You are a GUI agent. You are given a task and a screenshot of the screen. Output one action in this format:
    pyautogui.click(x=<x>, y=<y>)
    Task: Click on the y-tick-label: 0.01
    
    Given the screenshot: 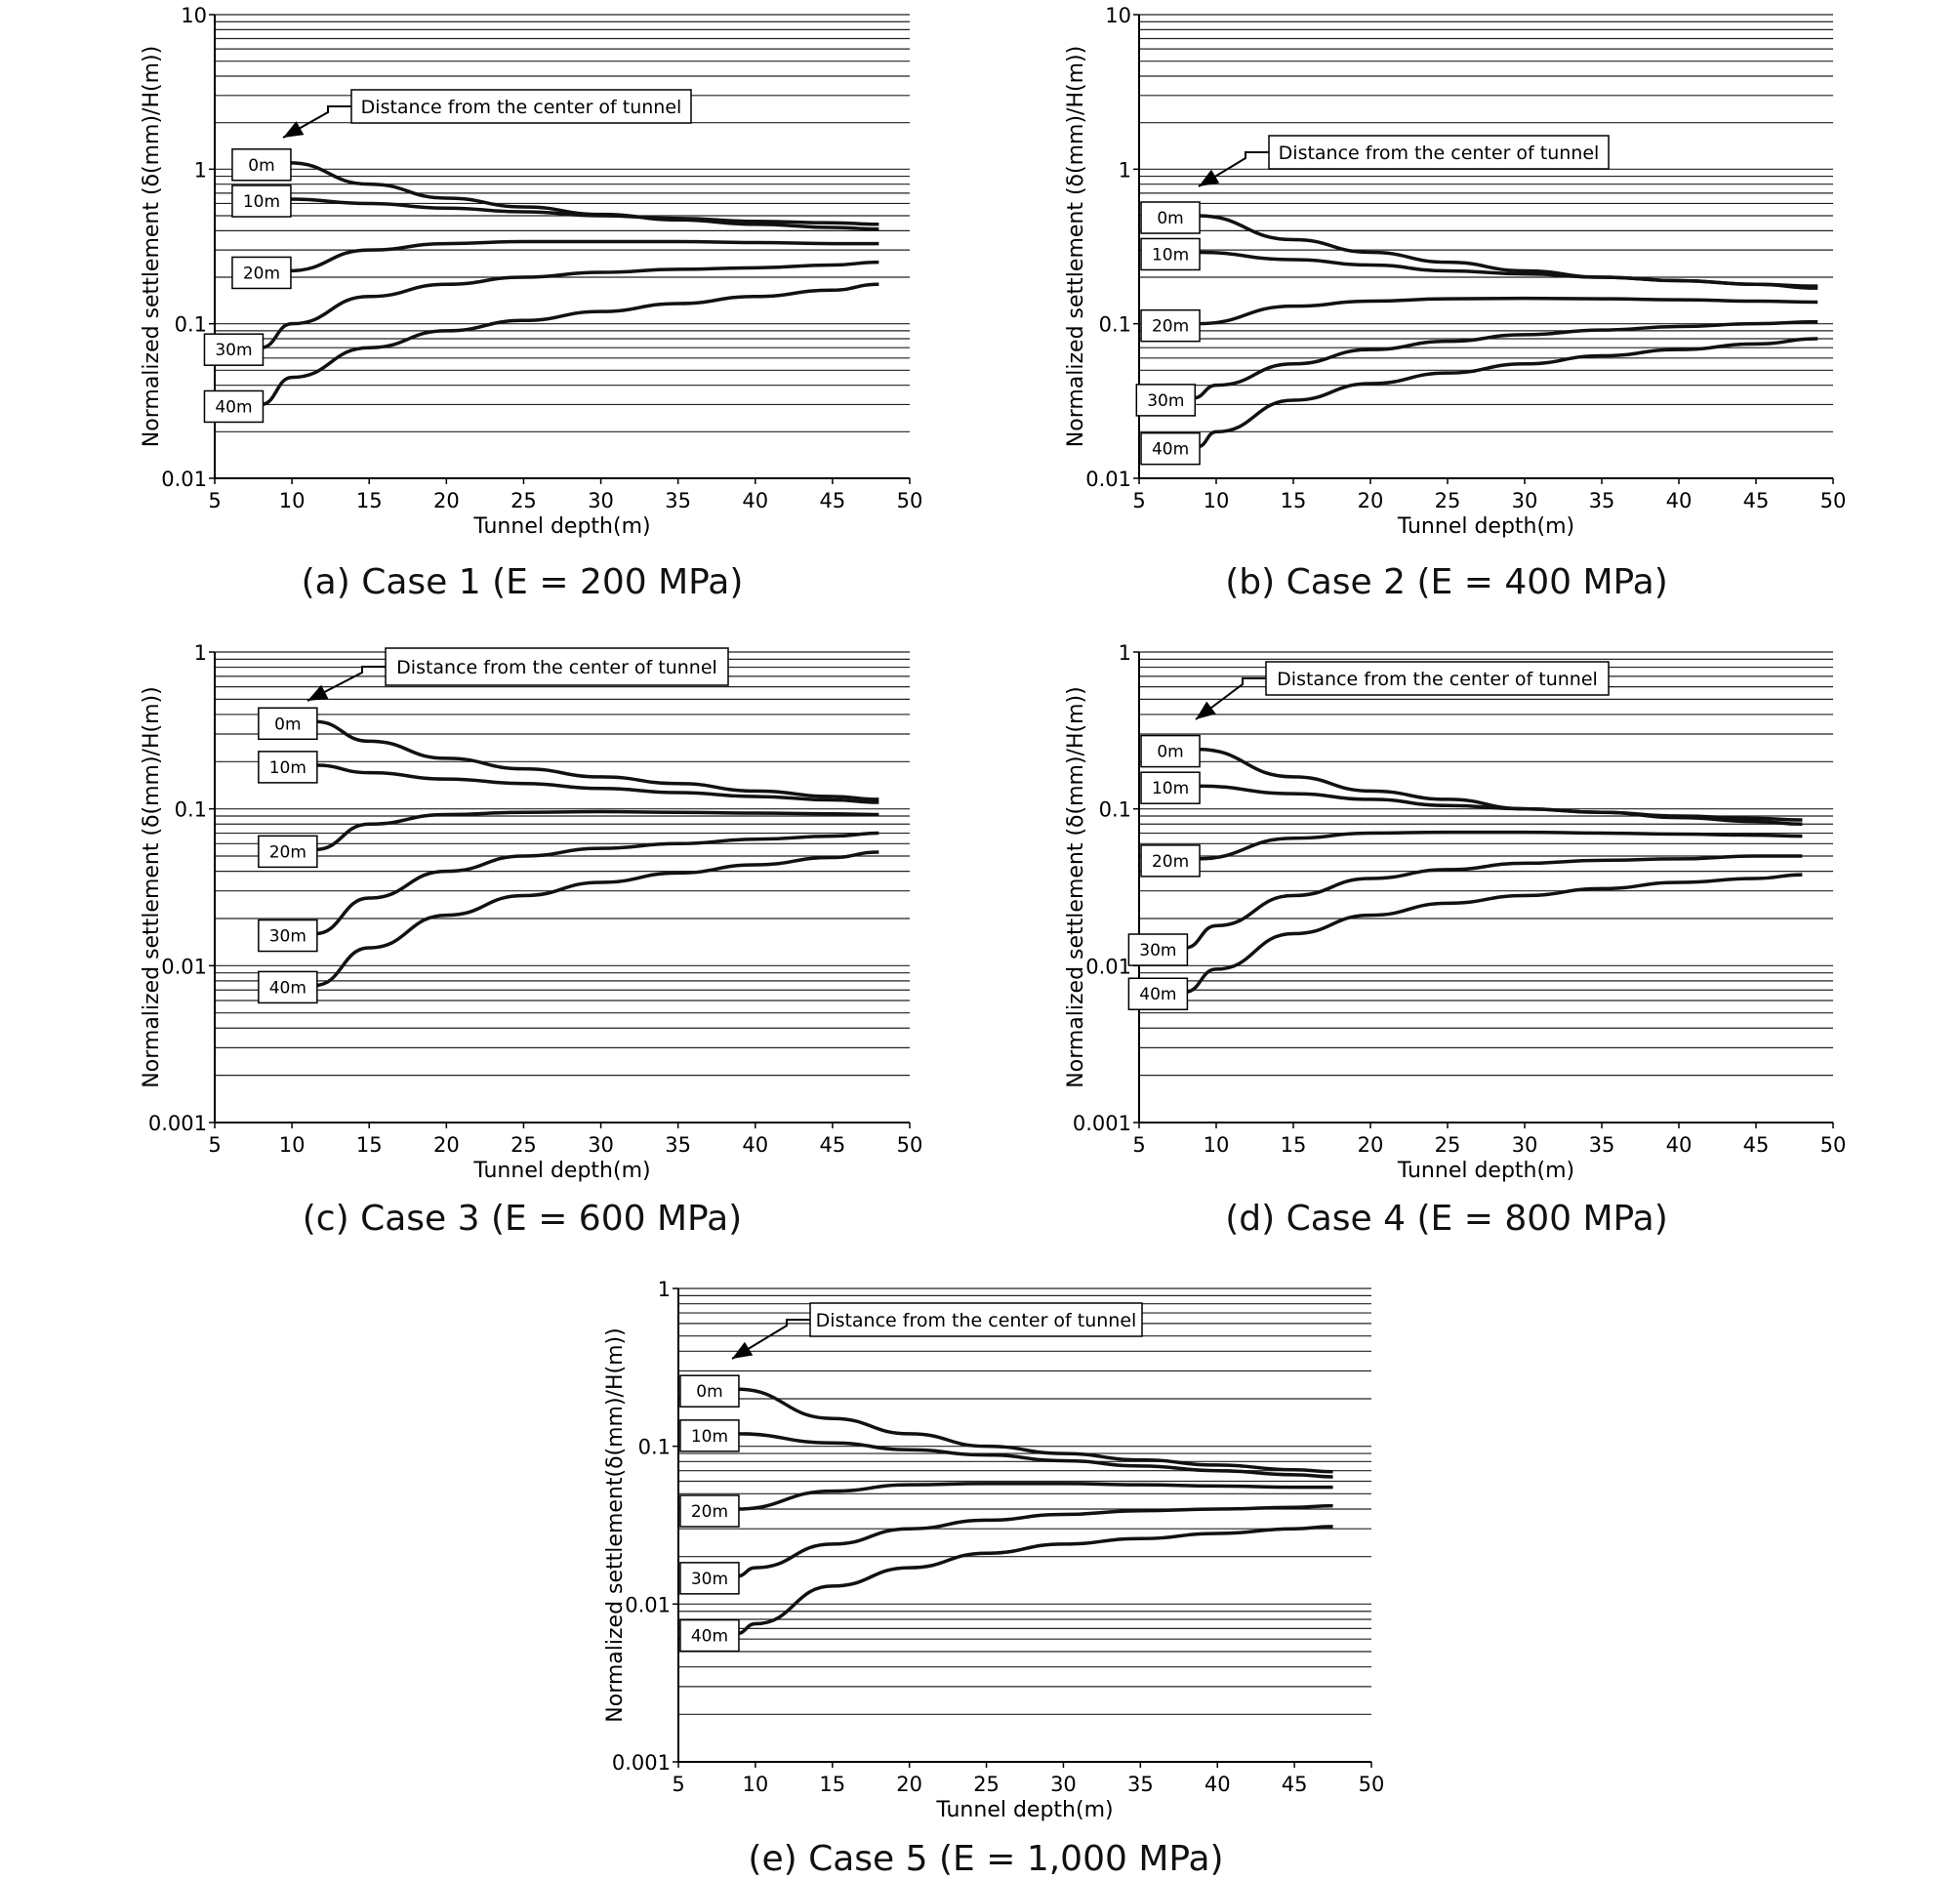 What is the action you would take?
    pyautogui.click(x=184, y=479)
    